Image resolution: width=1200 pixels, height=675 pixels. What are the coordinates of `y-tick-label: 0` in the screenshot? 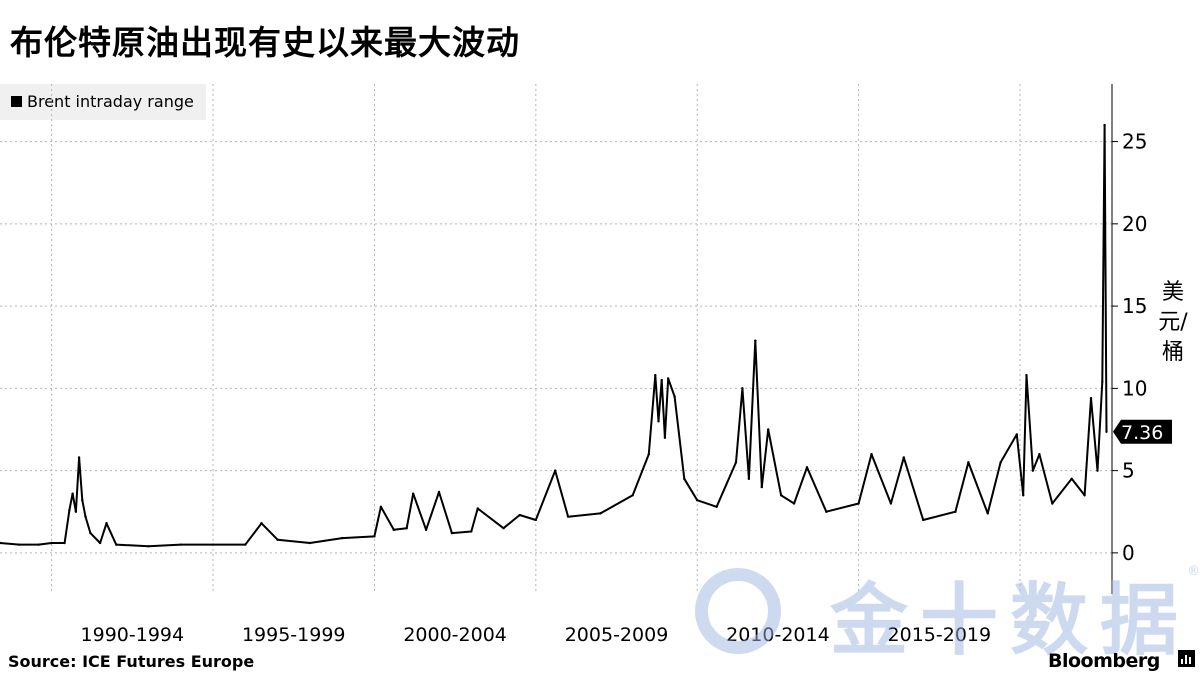 It's located at (1128, 553).